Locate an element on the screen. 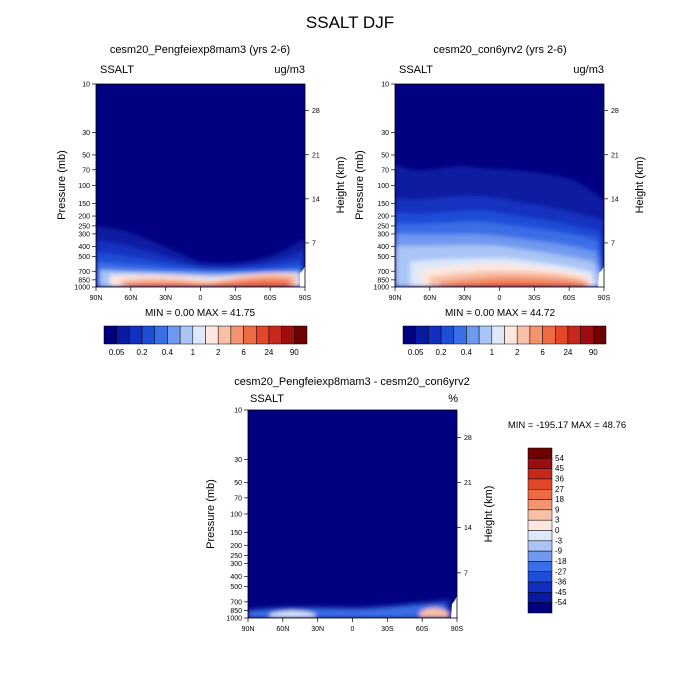 This screenshot has width=700, height=700. lat-tick-label: 90N is located at coordinates (96, 298).